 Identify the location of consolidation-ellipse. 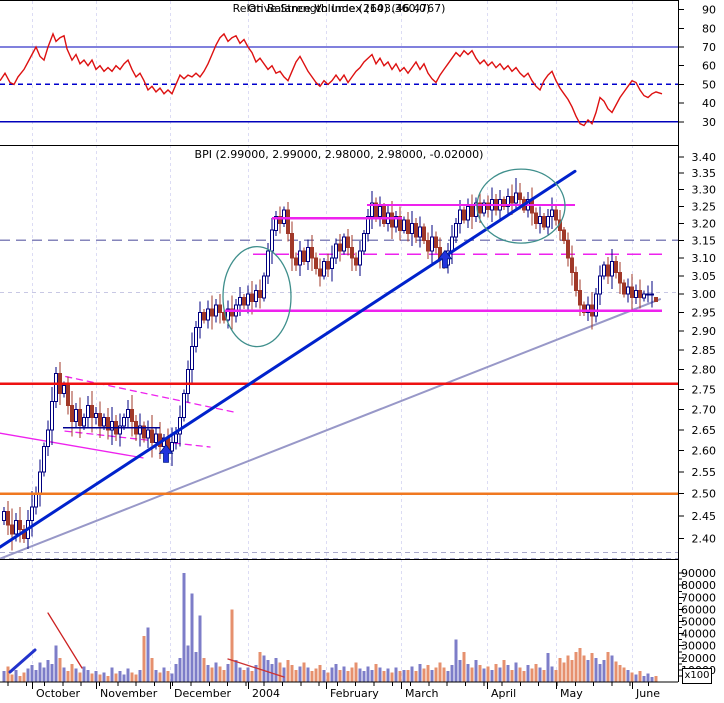
(257, 296).